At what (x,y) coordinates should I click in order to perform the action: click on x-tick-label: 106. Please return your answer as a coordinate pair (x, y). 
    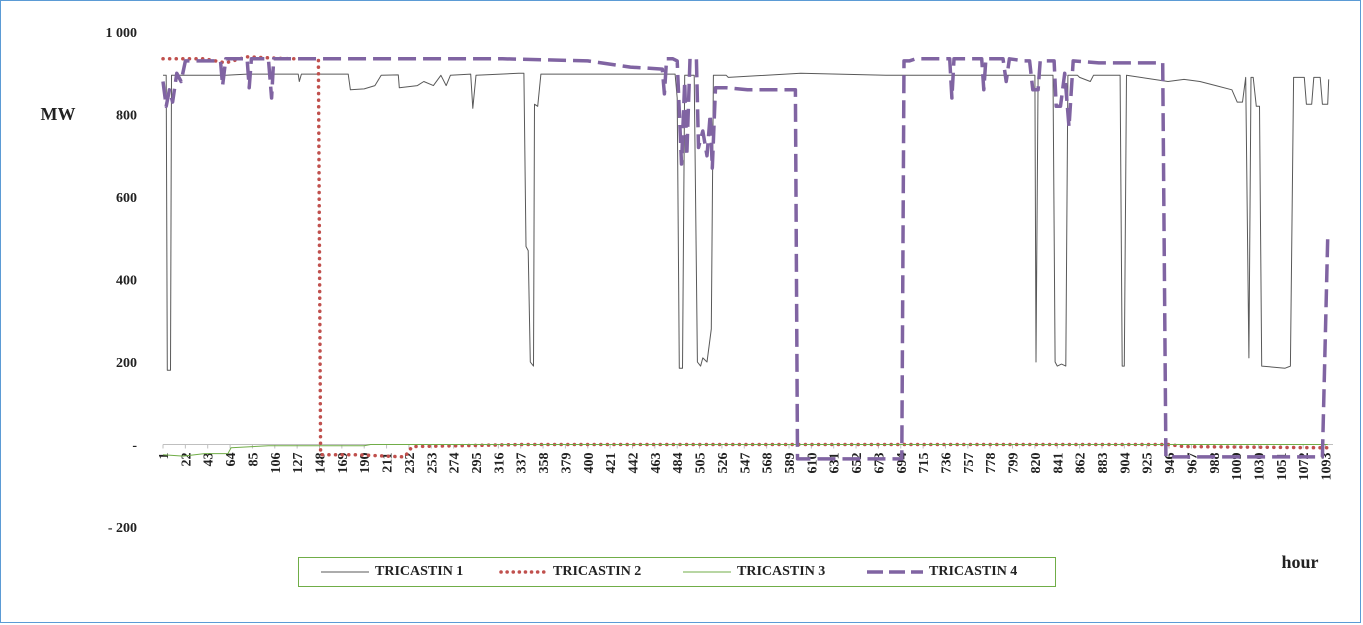
    Looking at the image, I should click on (276, 463).